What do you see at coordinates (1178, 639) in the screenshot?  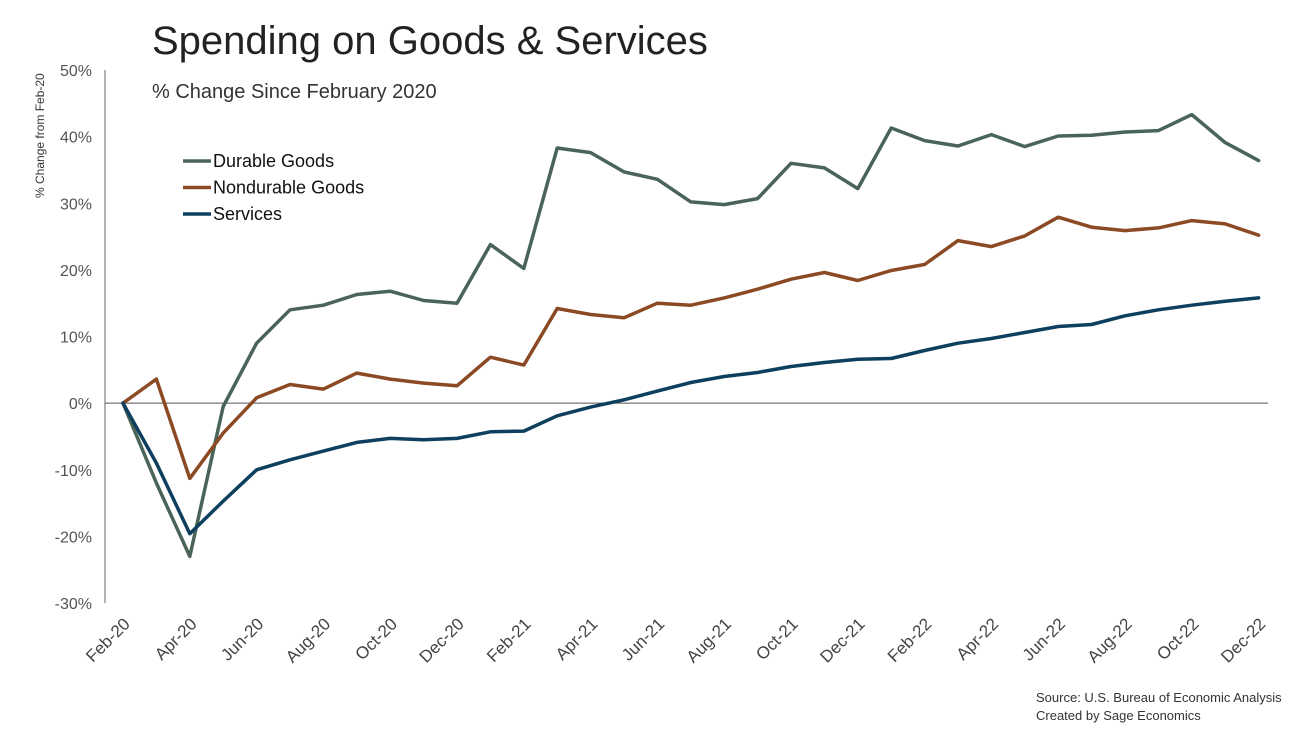 I see `x-tick-label: Oct-22` at bounding box center [1178, 639].